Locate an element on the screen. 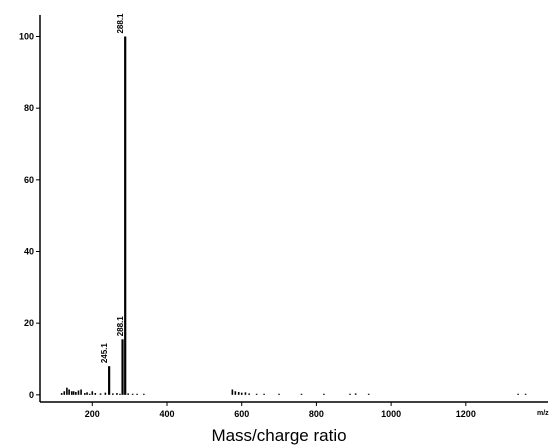 The width and height of the screenshot is (558, 448). x-unit-label: m/z is located at coordinates (543, 413).